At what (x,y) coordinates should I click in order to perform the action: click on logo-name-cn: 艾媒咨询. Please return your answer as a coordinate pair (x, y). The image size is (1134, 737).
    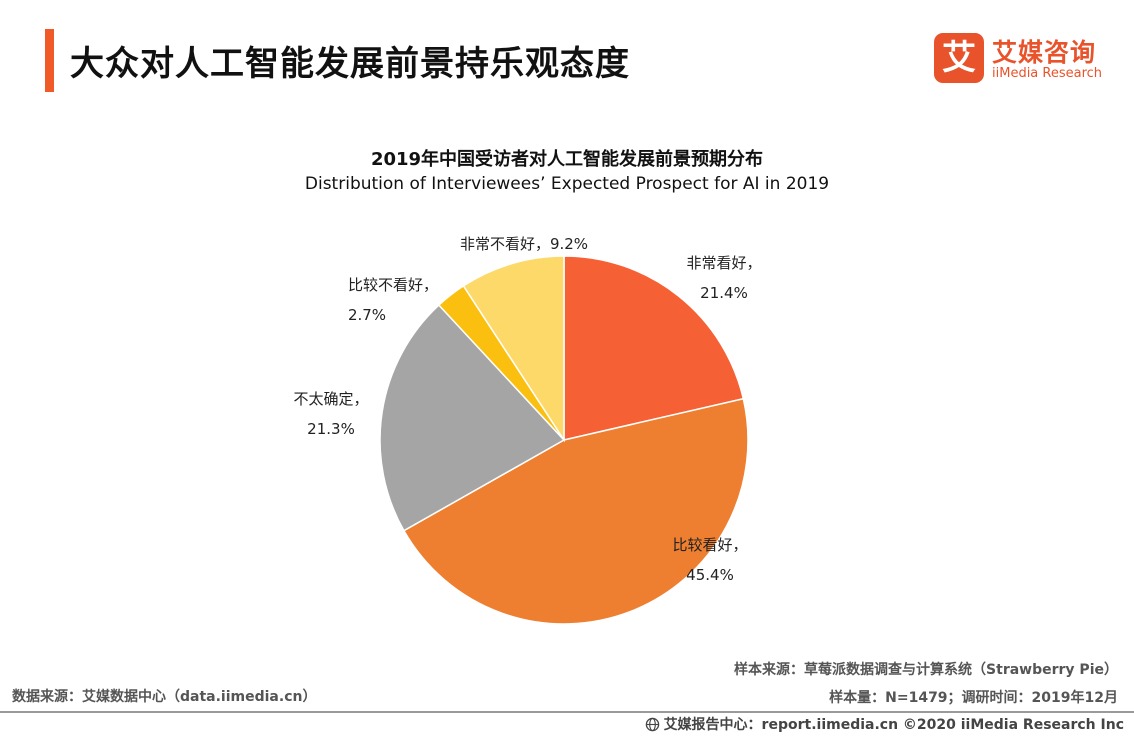
    Looking at the image, I should click on (1044, 52).